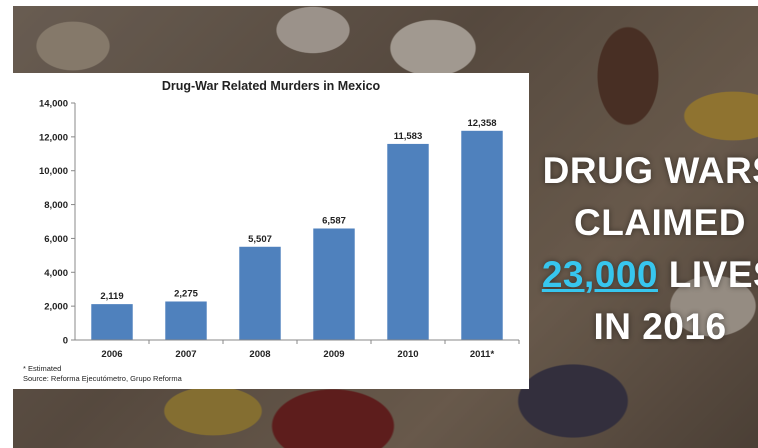 The width and height of the screenshot is (758, 448). I want to click on bar-value-label: 2,119, so click(111, 296).